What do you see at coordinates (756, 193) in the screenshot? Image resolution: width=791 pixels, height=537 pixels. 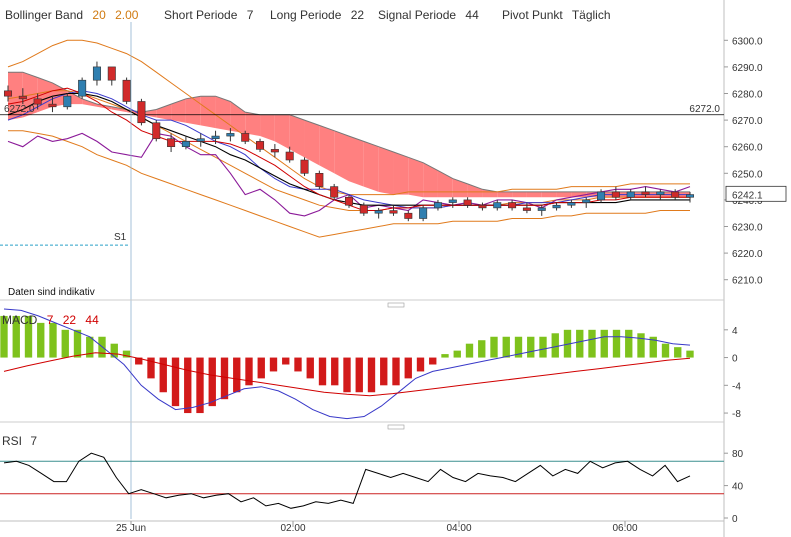 I see `last-price-box` at bounding box center [756, 193].